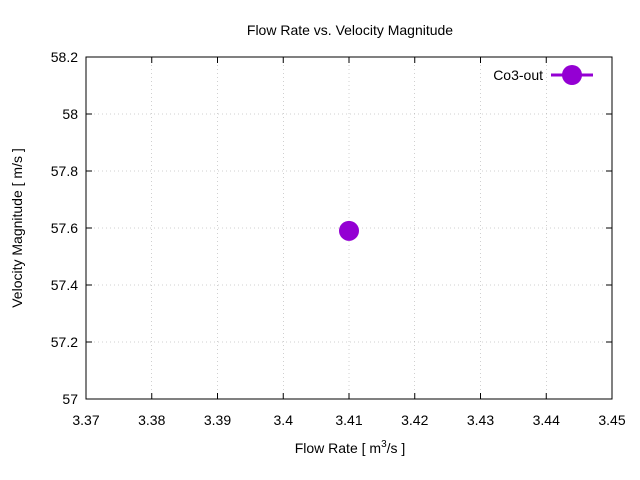  Describe the element at coordinates (384, 444) in the screenshot. I see `x-axis-label-superscript: 3` at that location.